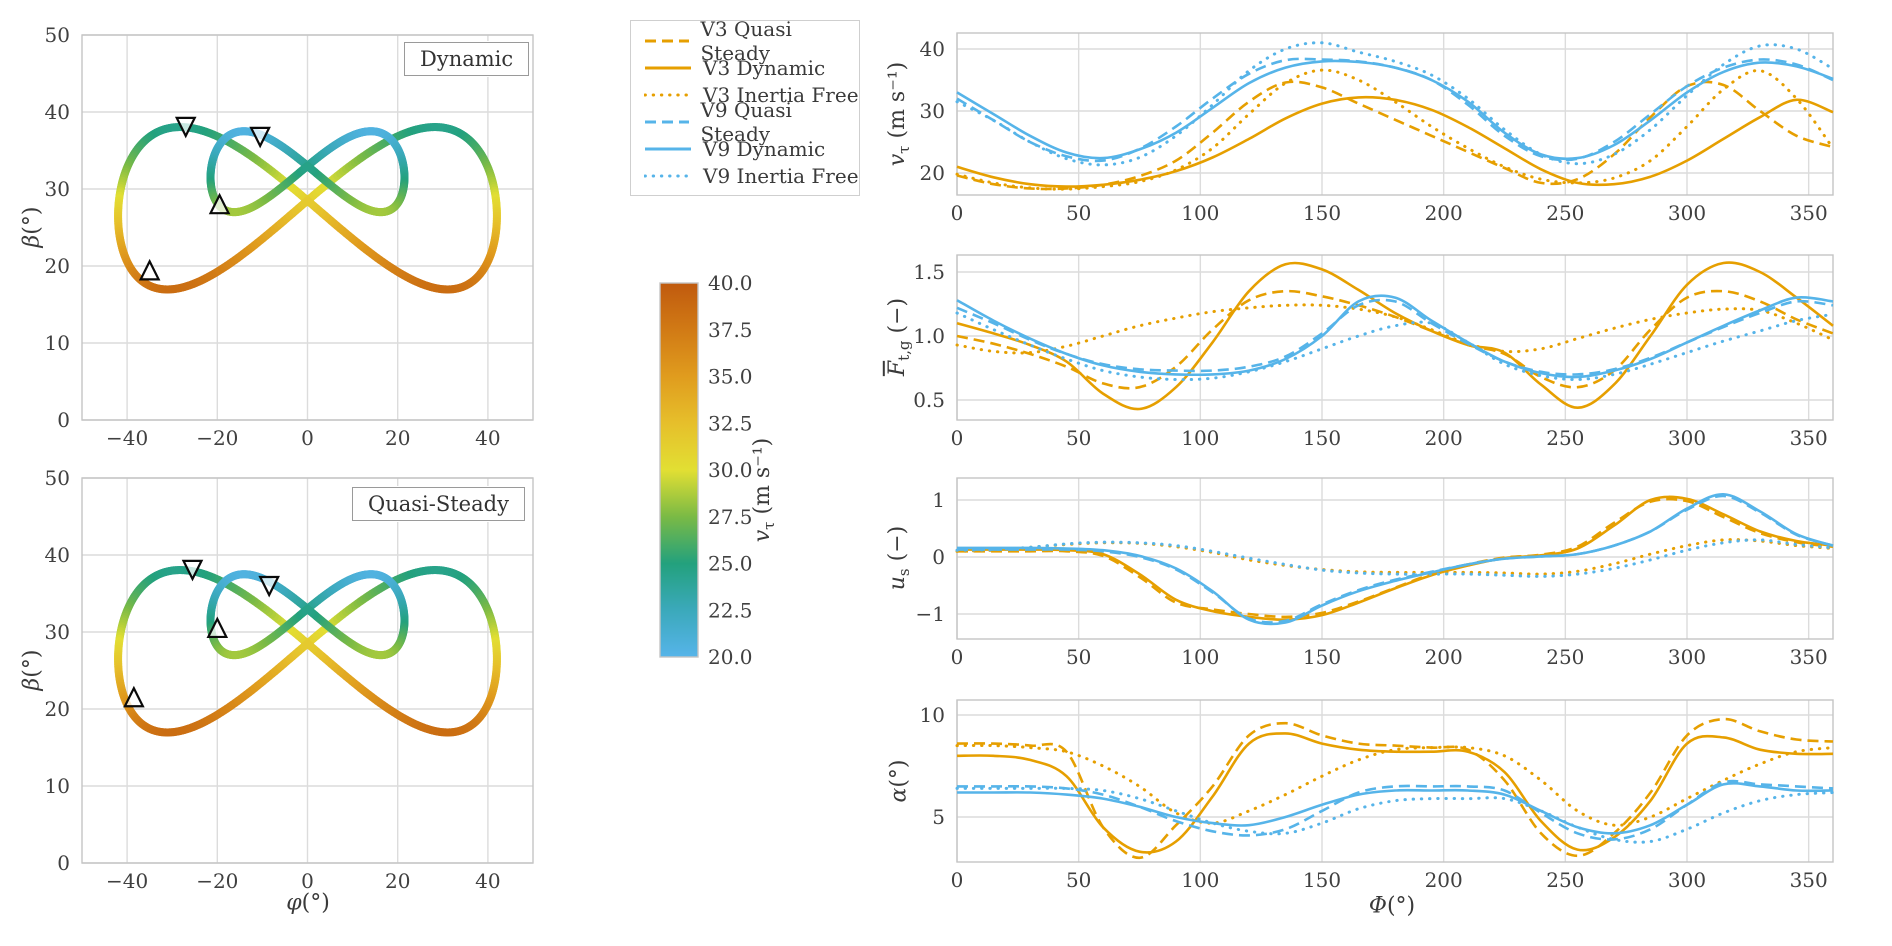  I want to click on title-dynamic: Dynamic, so click(467, 59).